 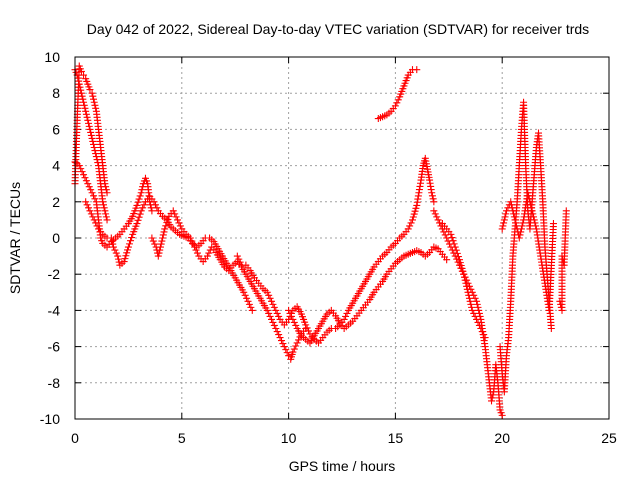 What do you see at coordinates (75, 438) in the screenshot?
I see `x-tick-label: 0` at bounding box center [75, 438].